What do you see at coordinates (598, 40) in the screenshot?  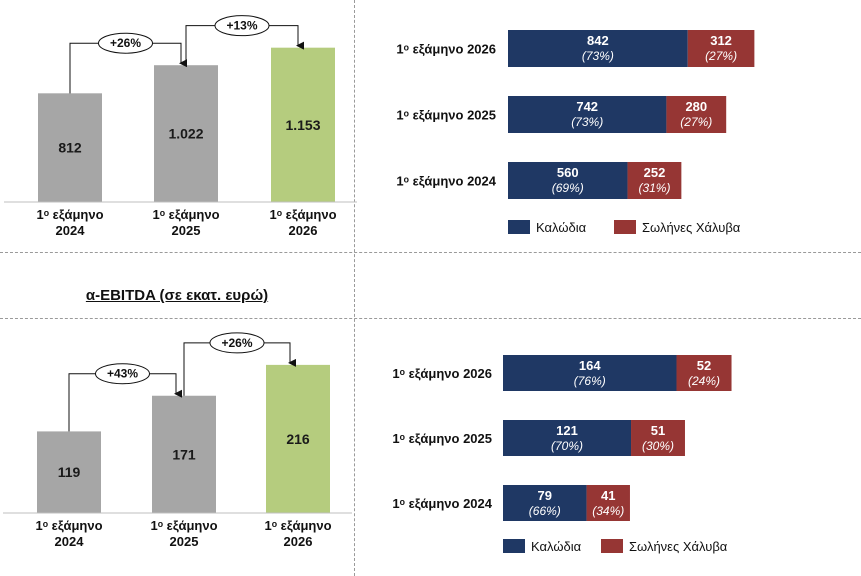 I see `segment-value-1-0-0: 842` at bounding box center [598, 40].